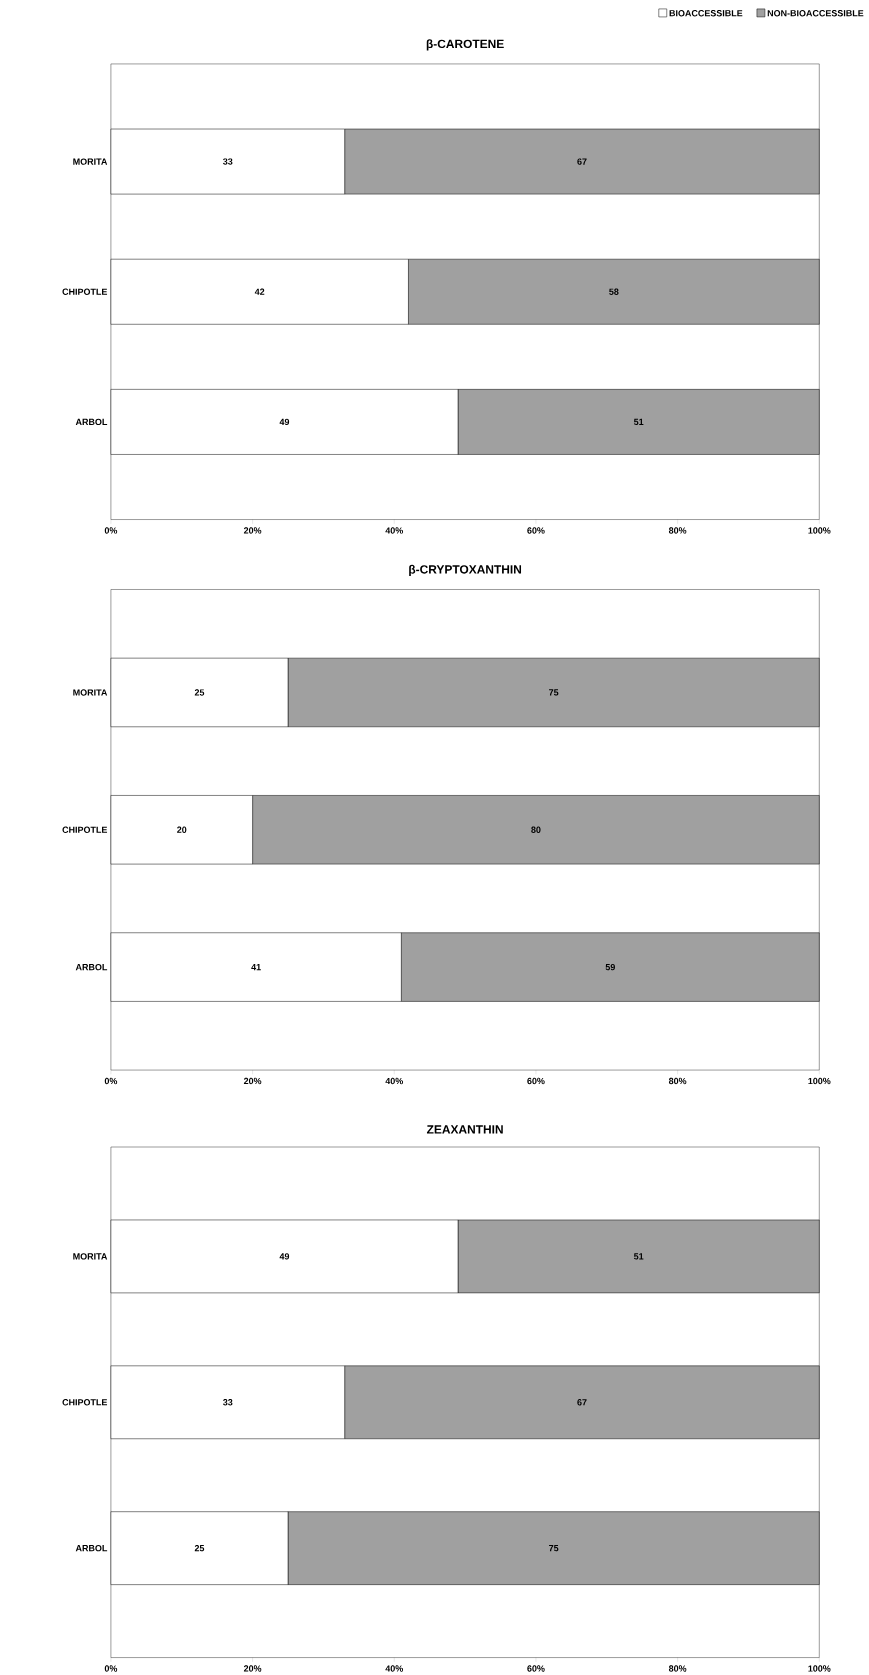 The image size is (869, 1675). I want to click on data-label: 20, so click(182, 829).